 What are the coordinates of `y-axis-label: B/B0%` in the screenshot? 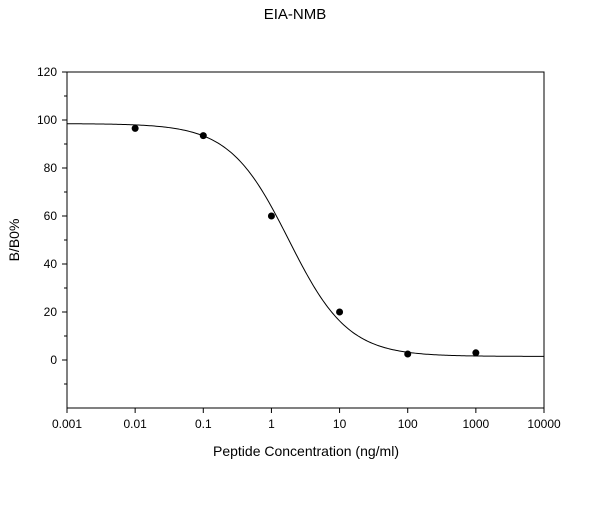 It's located at (14, 240).